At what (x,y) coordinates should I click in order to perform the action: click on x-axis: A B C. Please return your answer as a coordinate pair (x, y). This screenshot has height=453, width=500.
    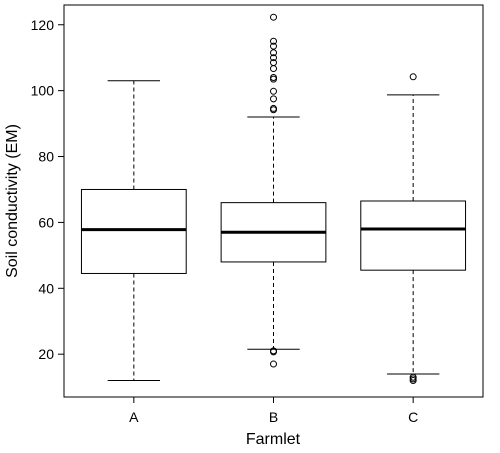
    Looking at the image, I should click on (273, 411).